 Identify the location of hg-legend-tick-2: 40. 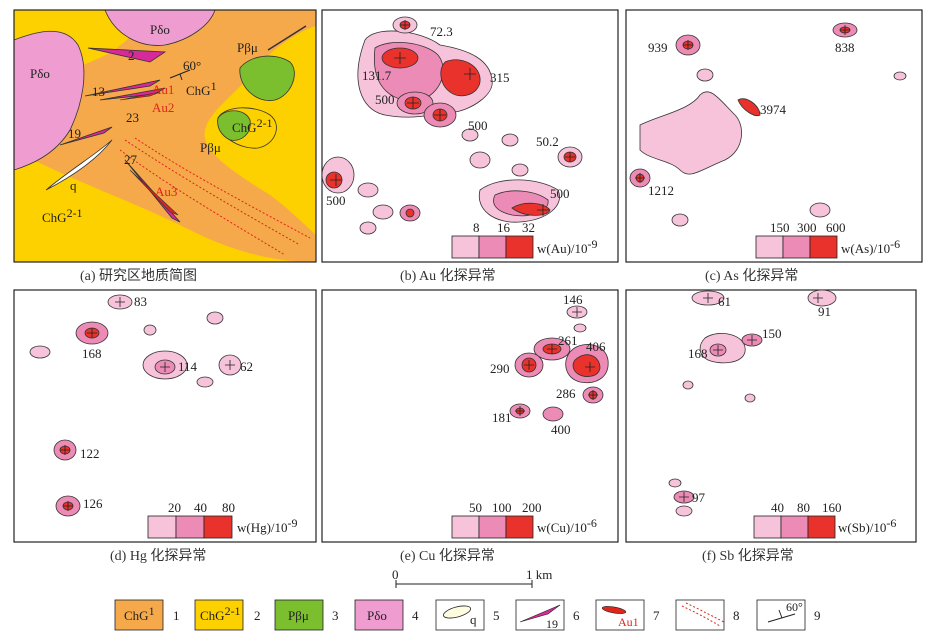
(200, 507).